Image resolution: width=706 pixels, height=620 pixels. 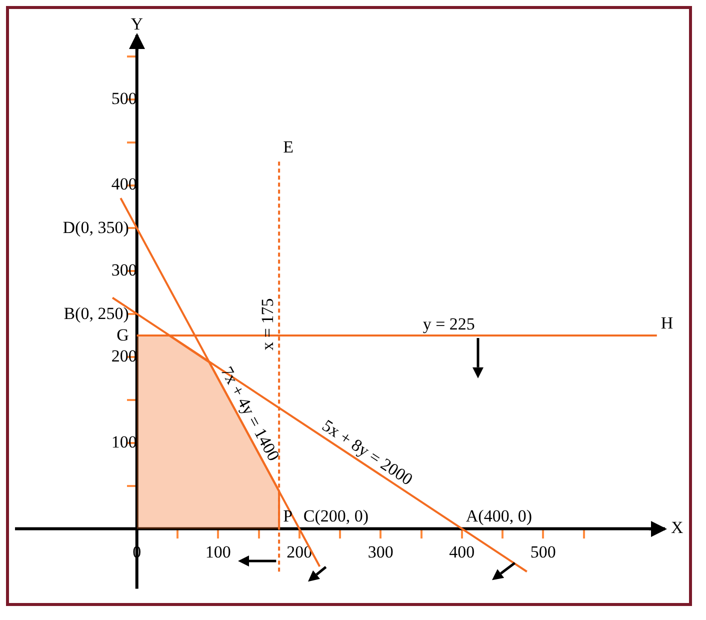 I want to click on annotation: C(200, 0), so click(x=336, y=516).